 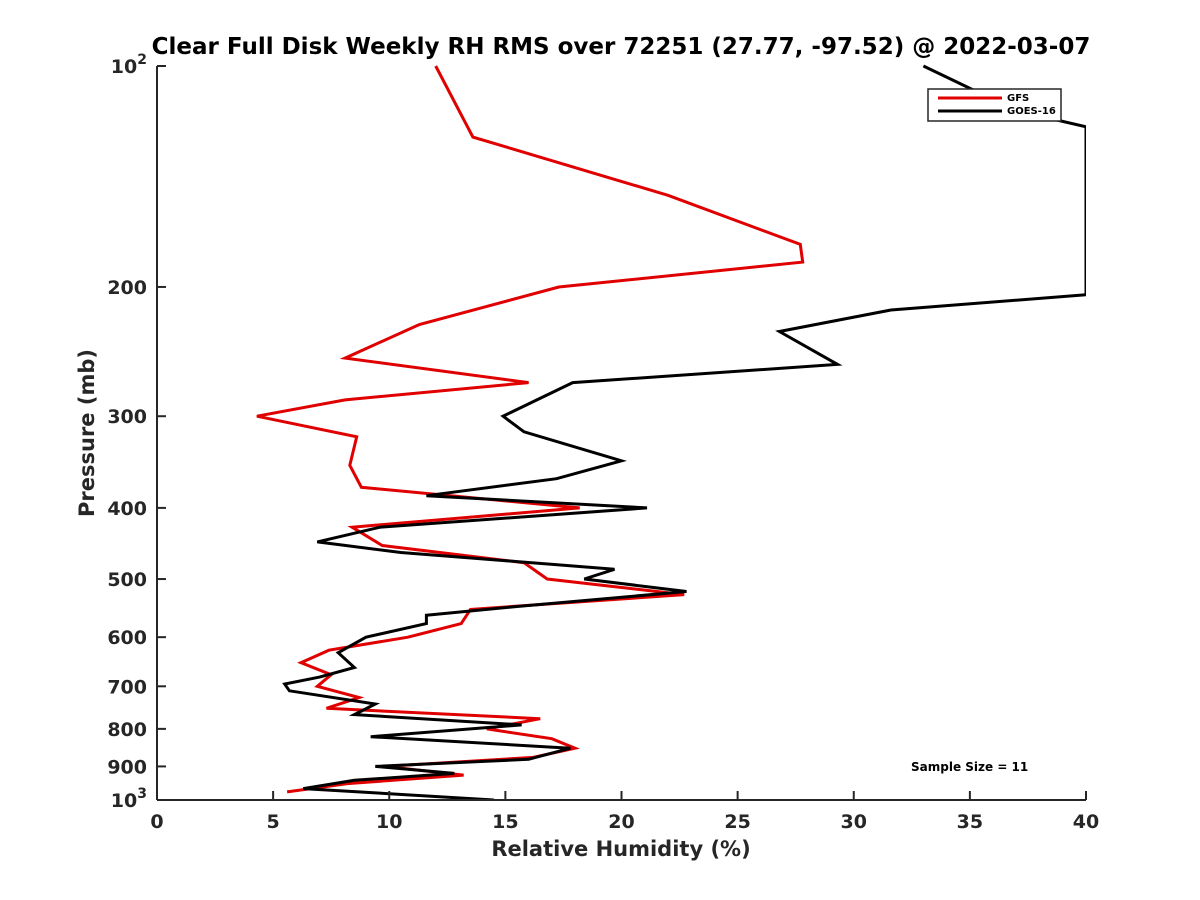 What do you see at coordinates (127, 638) in the screenshot?
I see `y-tick-label: 600` at bounding box center [127, 638].